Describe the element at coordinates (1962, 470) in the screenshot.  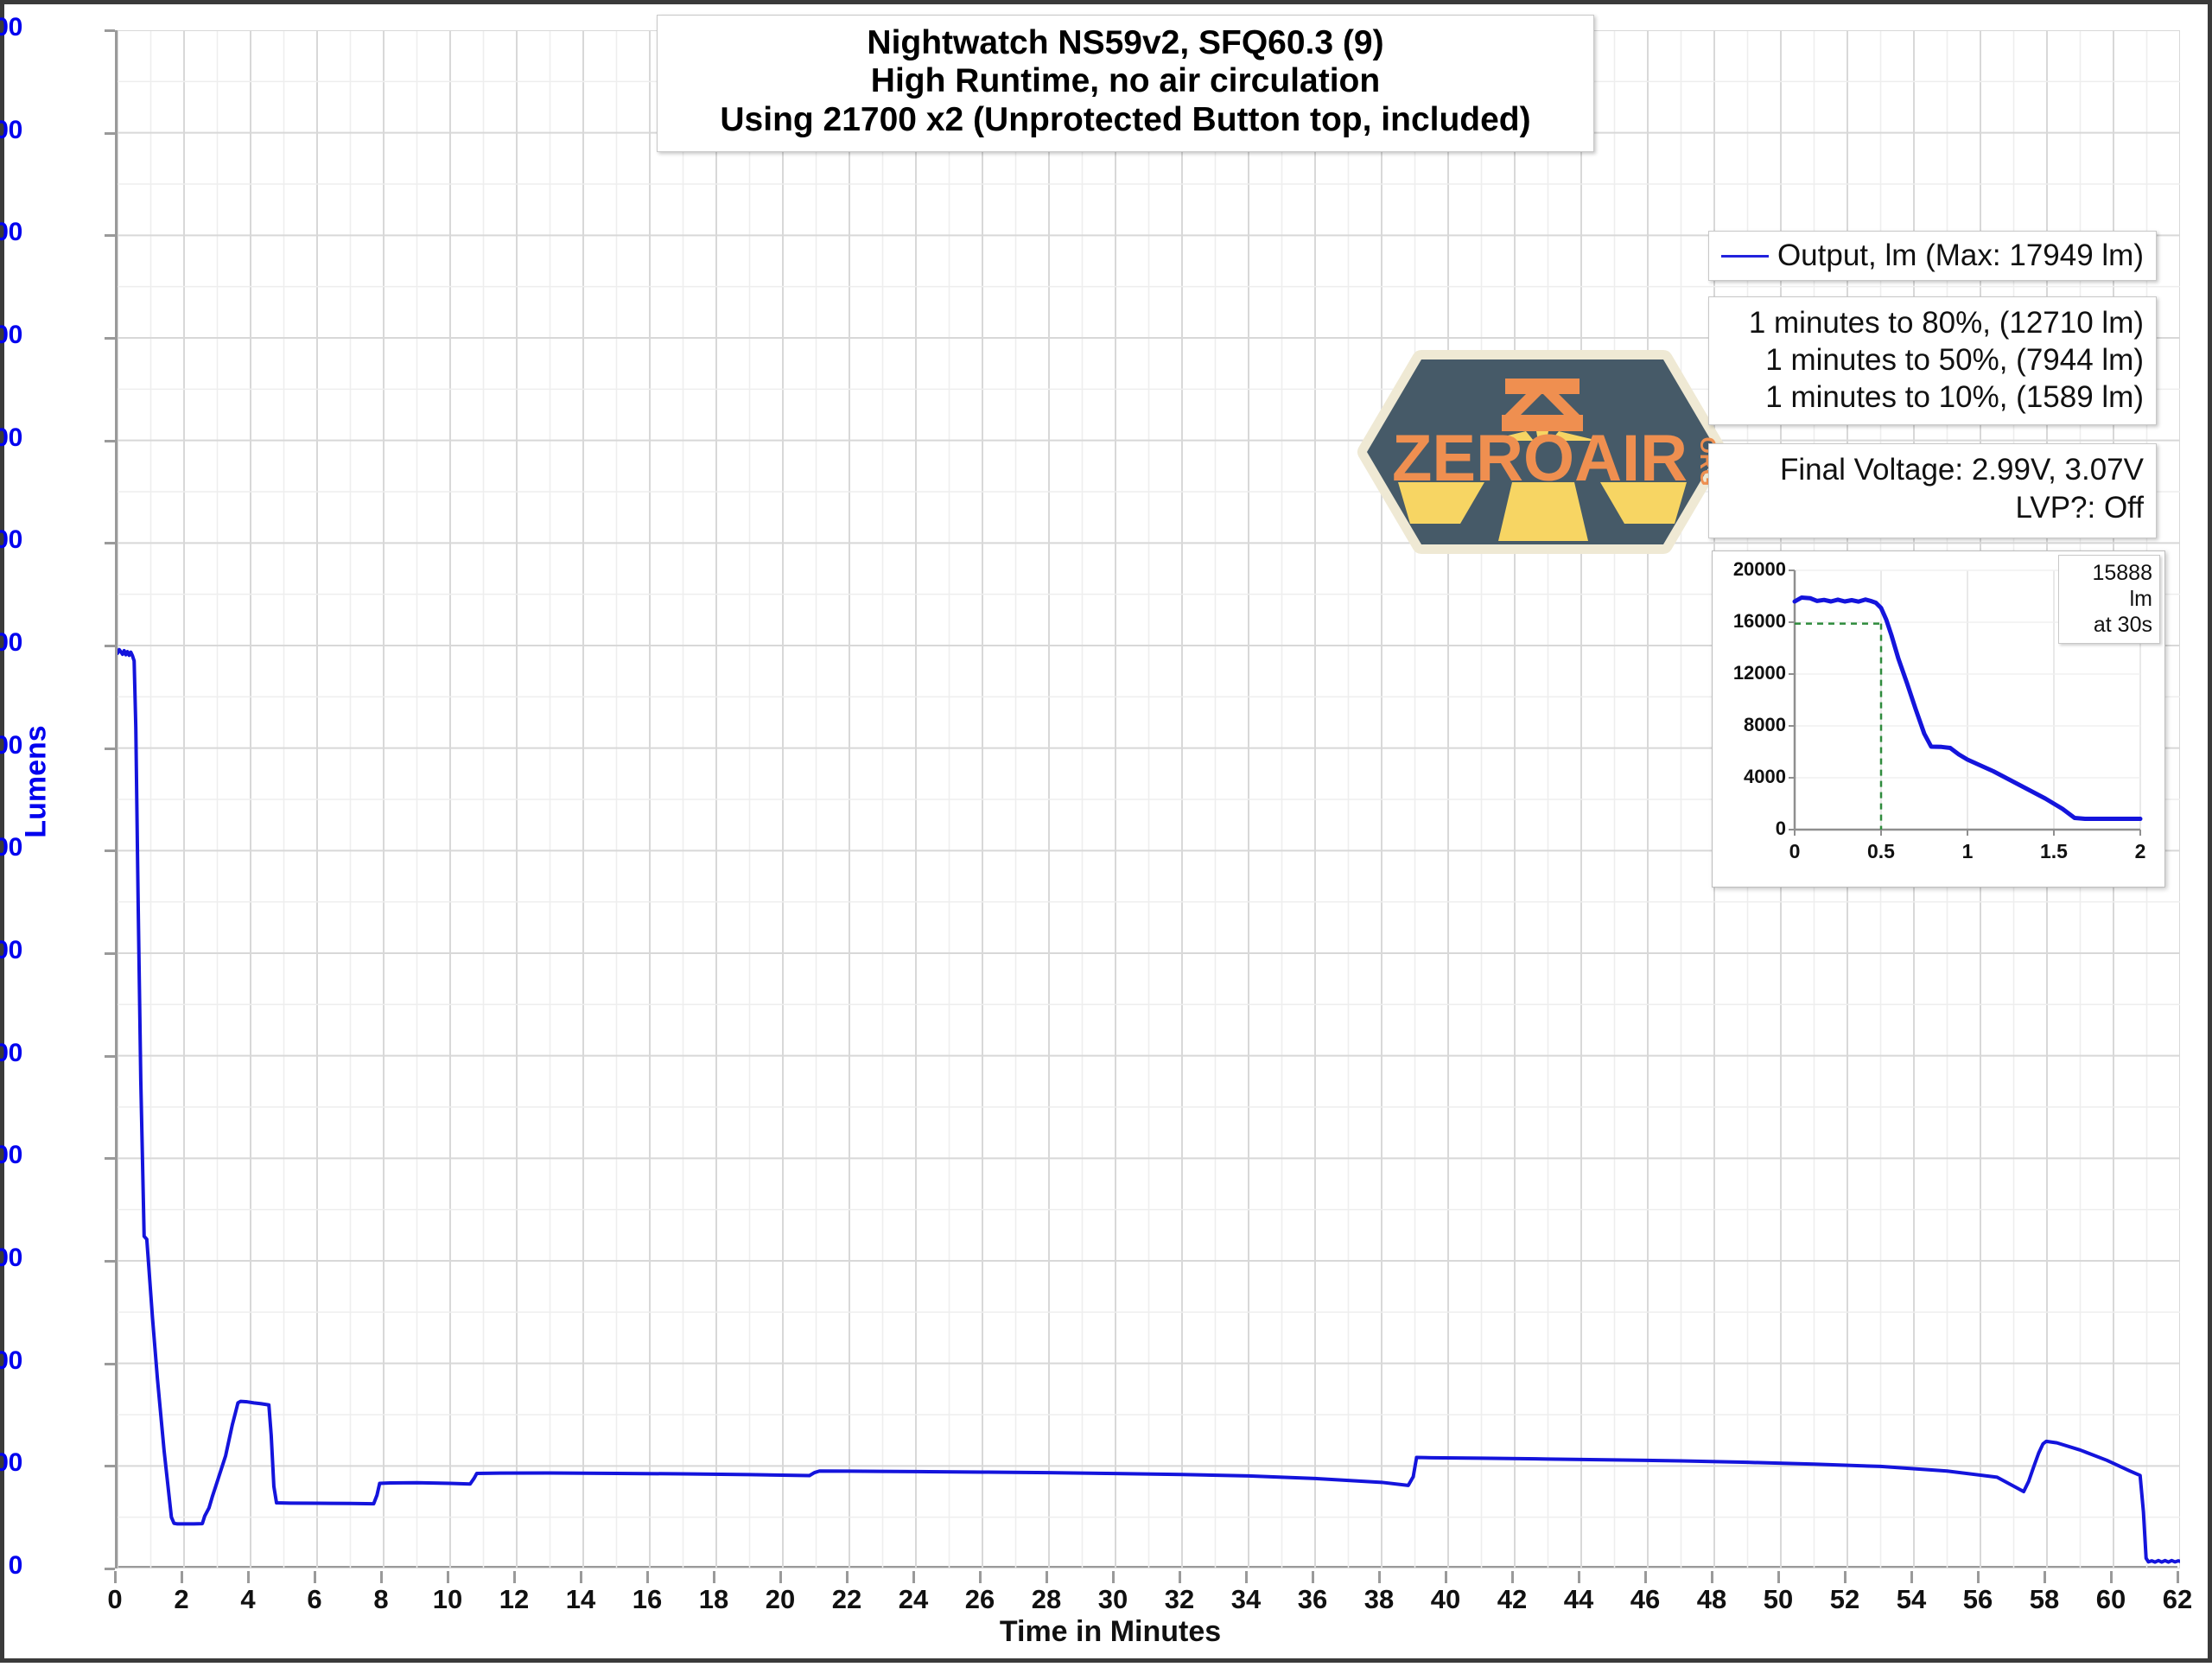
I see `final-voltage: Final Voltage: 2.99V, 3.07V` at that location.